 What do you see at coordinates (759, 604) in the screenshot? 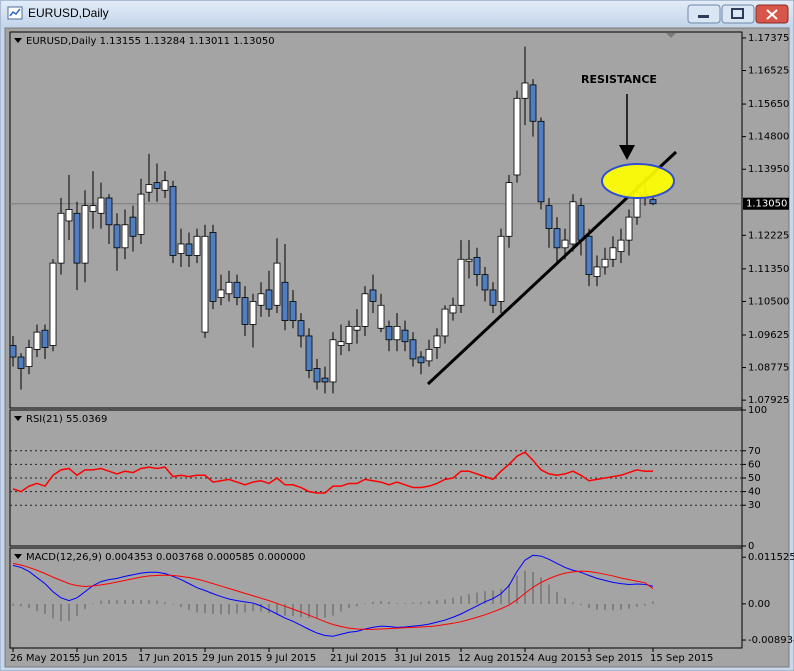
I see `y-tick-label: 0.00` at bounding box center [759, 604].